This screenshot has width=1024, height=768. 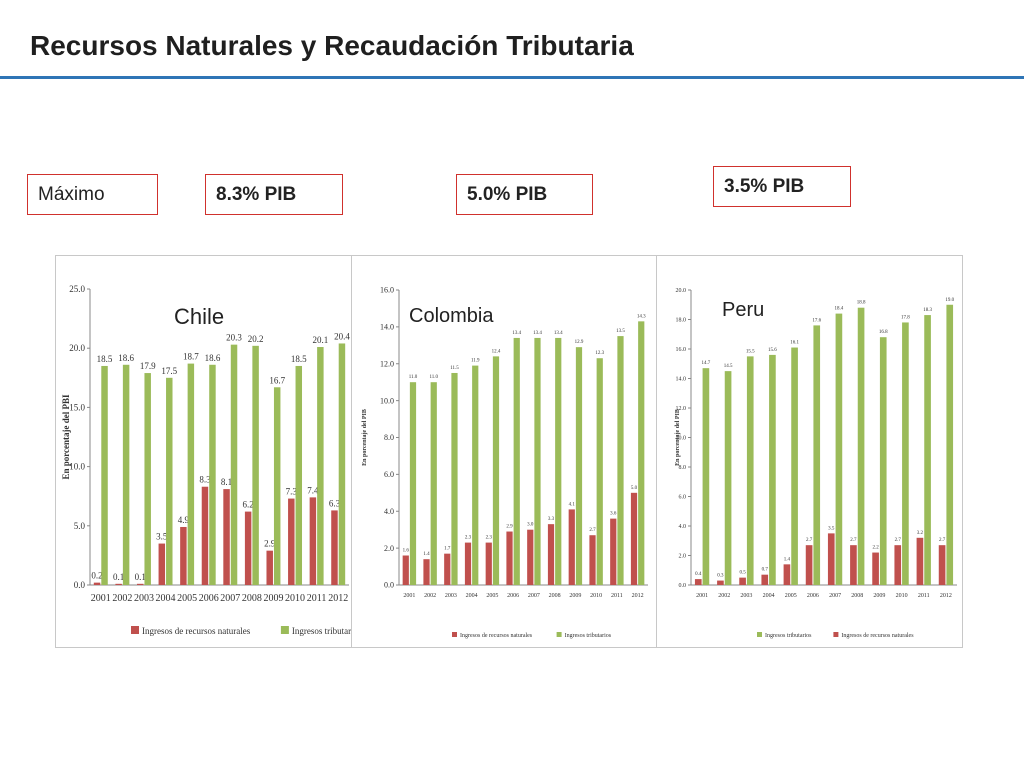 I want to click on chile-max-box: 8.3% PIB, so click(x=274, y=194).